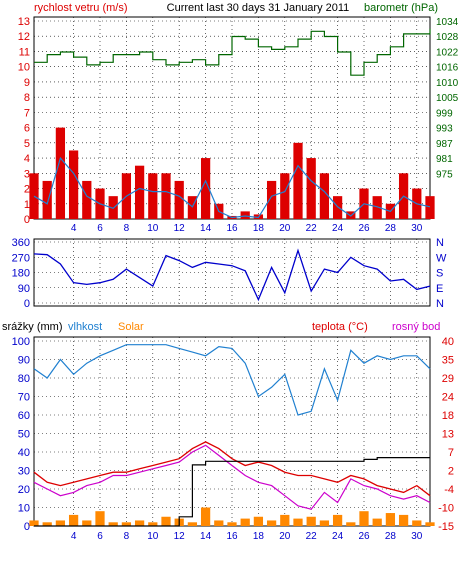 The image size is (464, 566). I want to click on wind-speed-tick-label: 11, so click(24, 52).